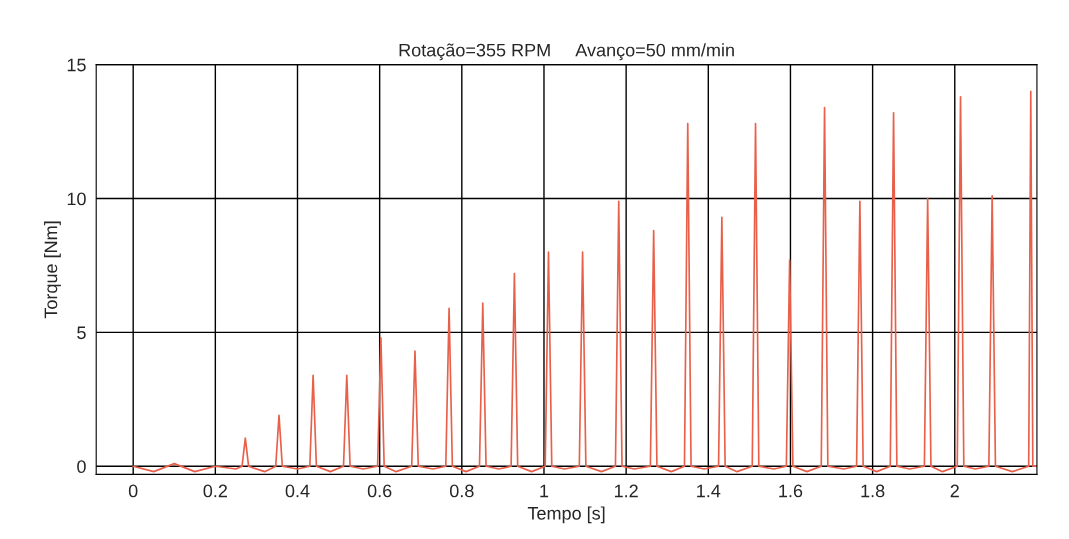 Image resolution: width=1069 pixels, height=539 pixels. I want to click on x-tick-label: 0.2, so click(215, 491).